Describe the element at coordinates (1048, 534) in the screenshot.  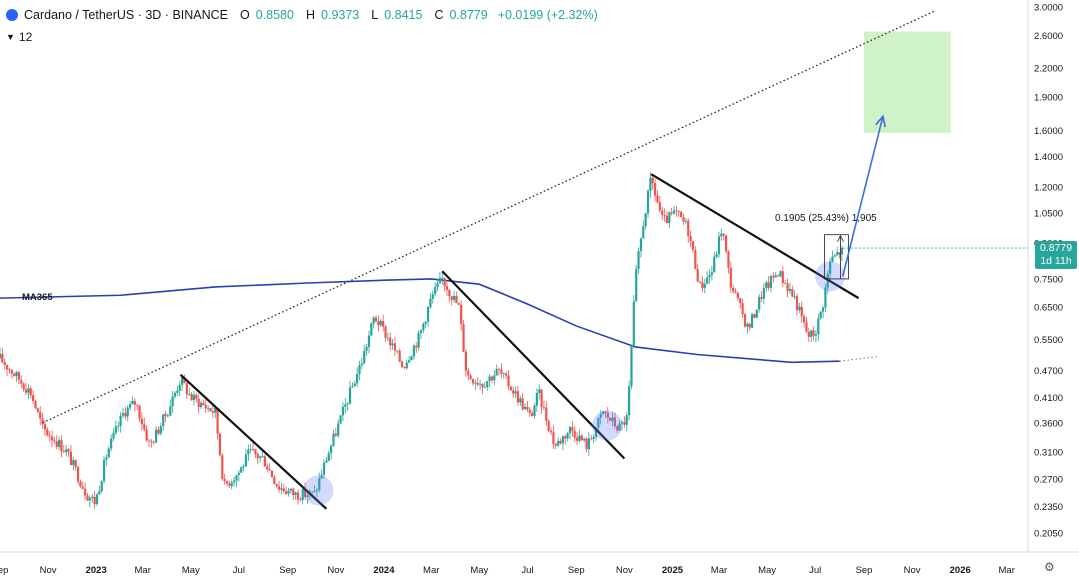
I see `price-tick-label: 0.2050` at that location.